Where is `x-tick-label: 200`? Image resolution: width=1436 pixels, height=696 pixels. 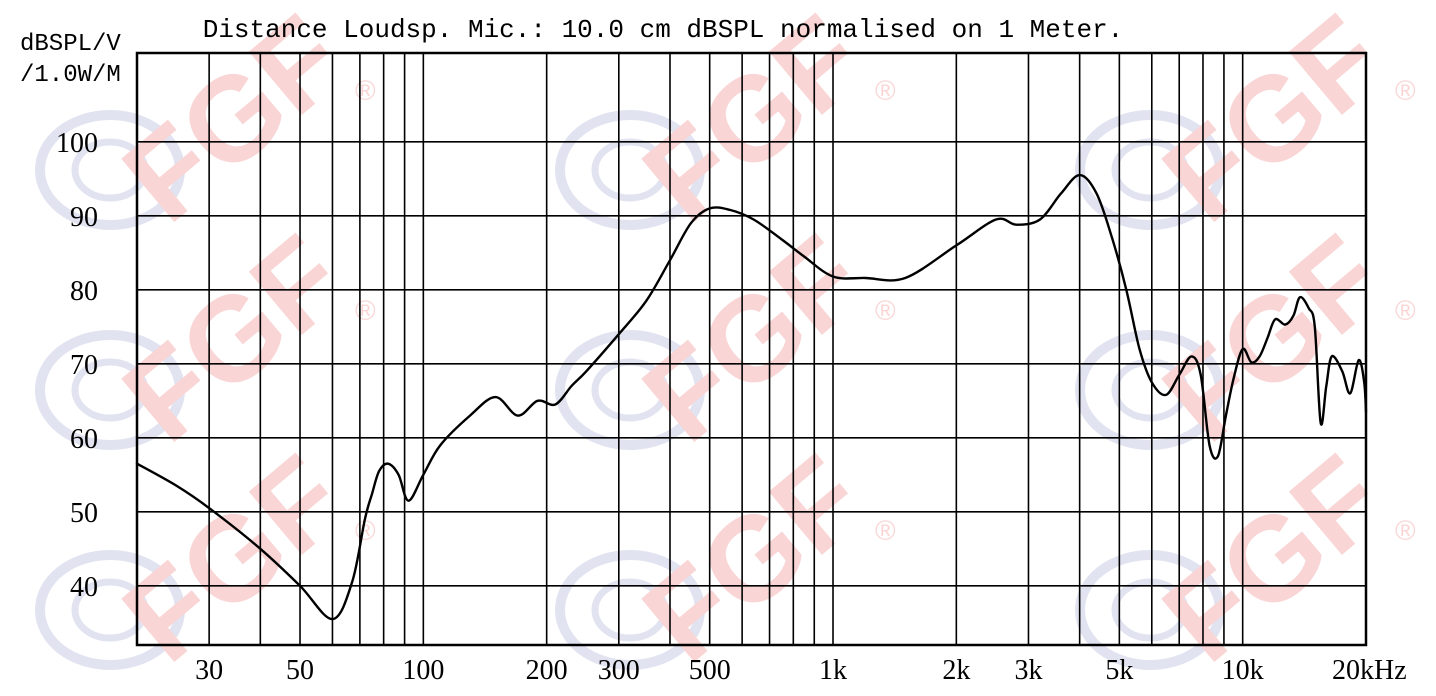 x-tick-label: 200 is located at coordinates (547, 670).